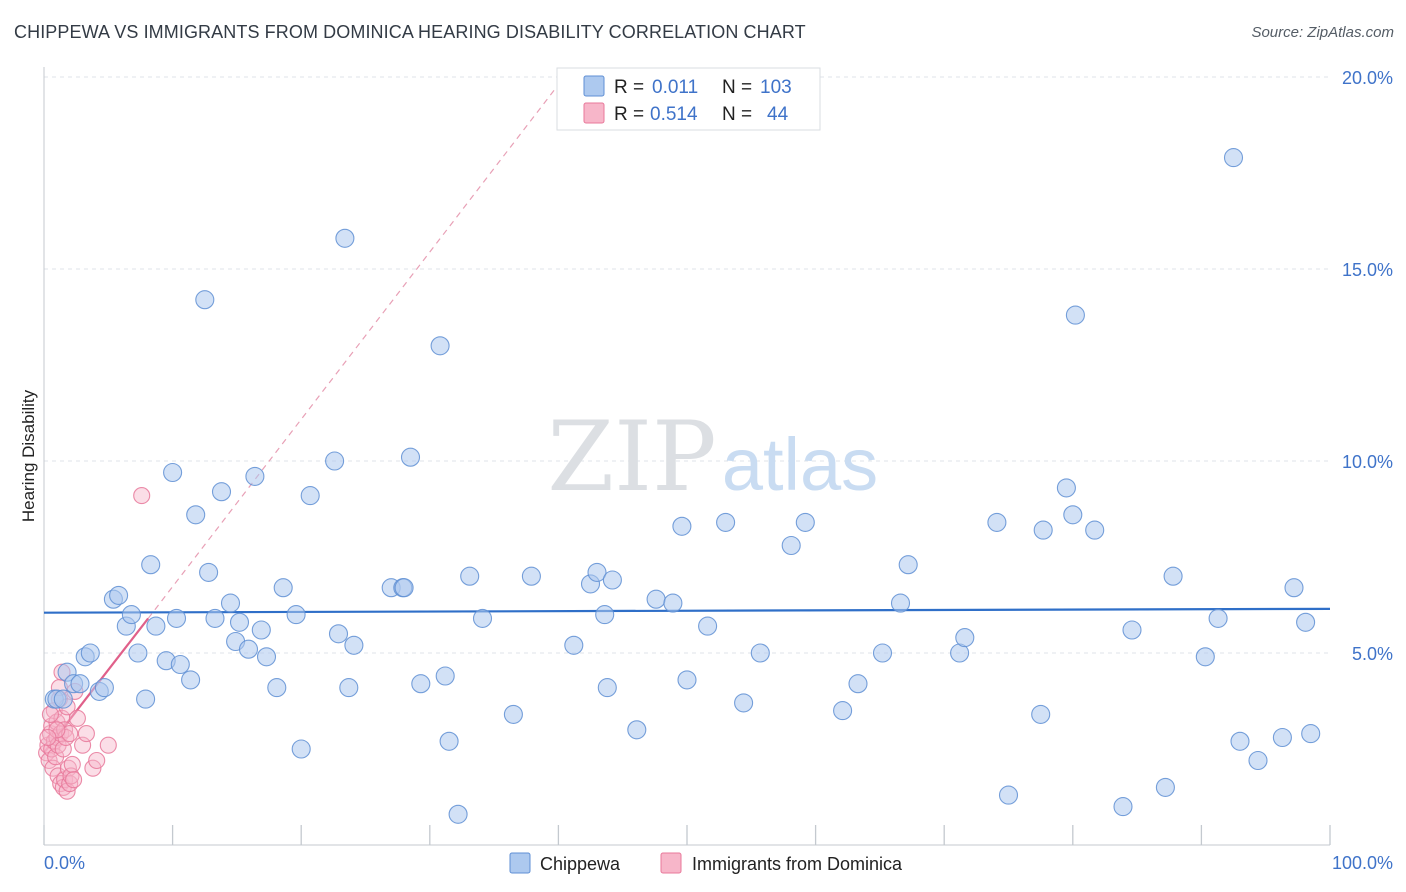 The width and height of the screenshot is (1406, 892). Describe the element at coordinates (737, 87) in the screenshot. I see `legend-n-label-1: N =` at that location.